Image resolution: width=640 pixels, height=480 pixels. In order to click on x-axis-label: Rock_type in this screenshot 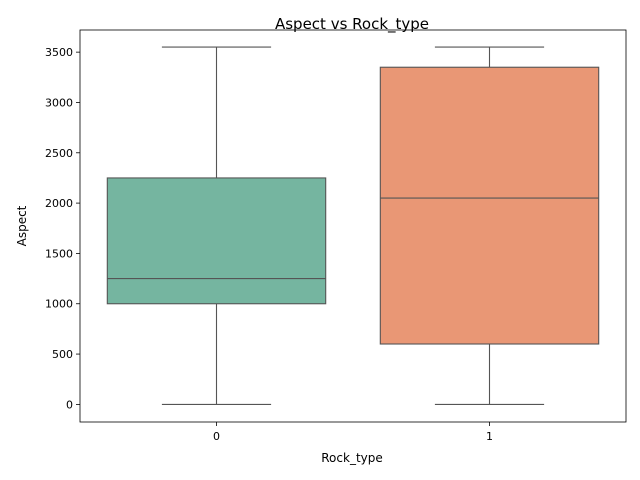, I will do `click(352, 458)`.